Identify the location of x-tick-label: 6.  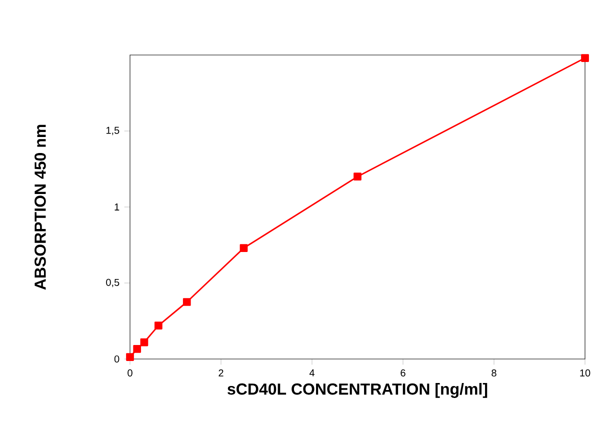
(403, 372).